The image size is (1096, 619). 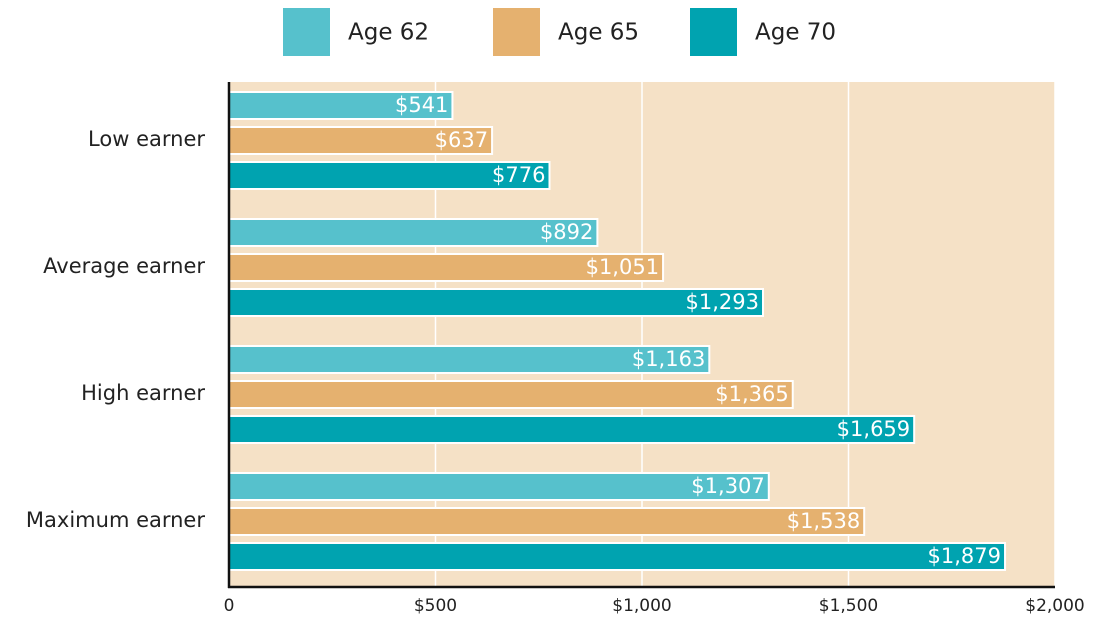 What do you see at coordinates (598, 33) in the screenshot?
I see `legend-label: Age 65` at bounding box center [598, 33].